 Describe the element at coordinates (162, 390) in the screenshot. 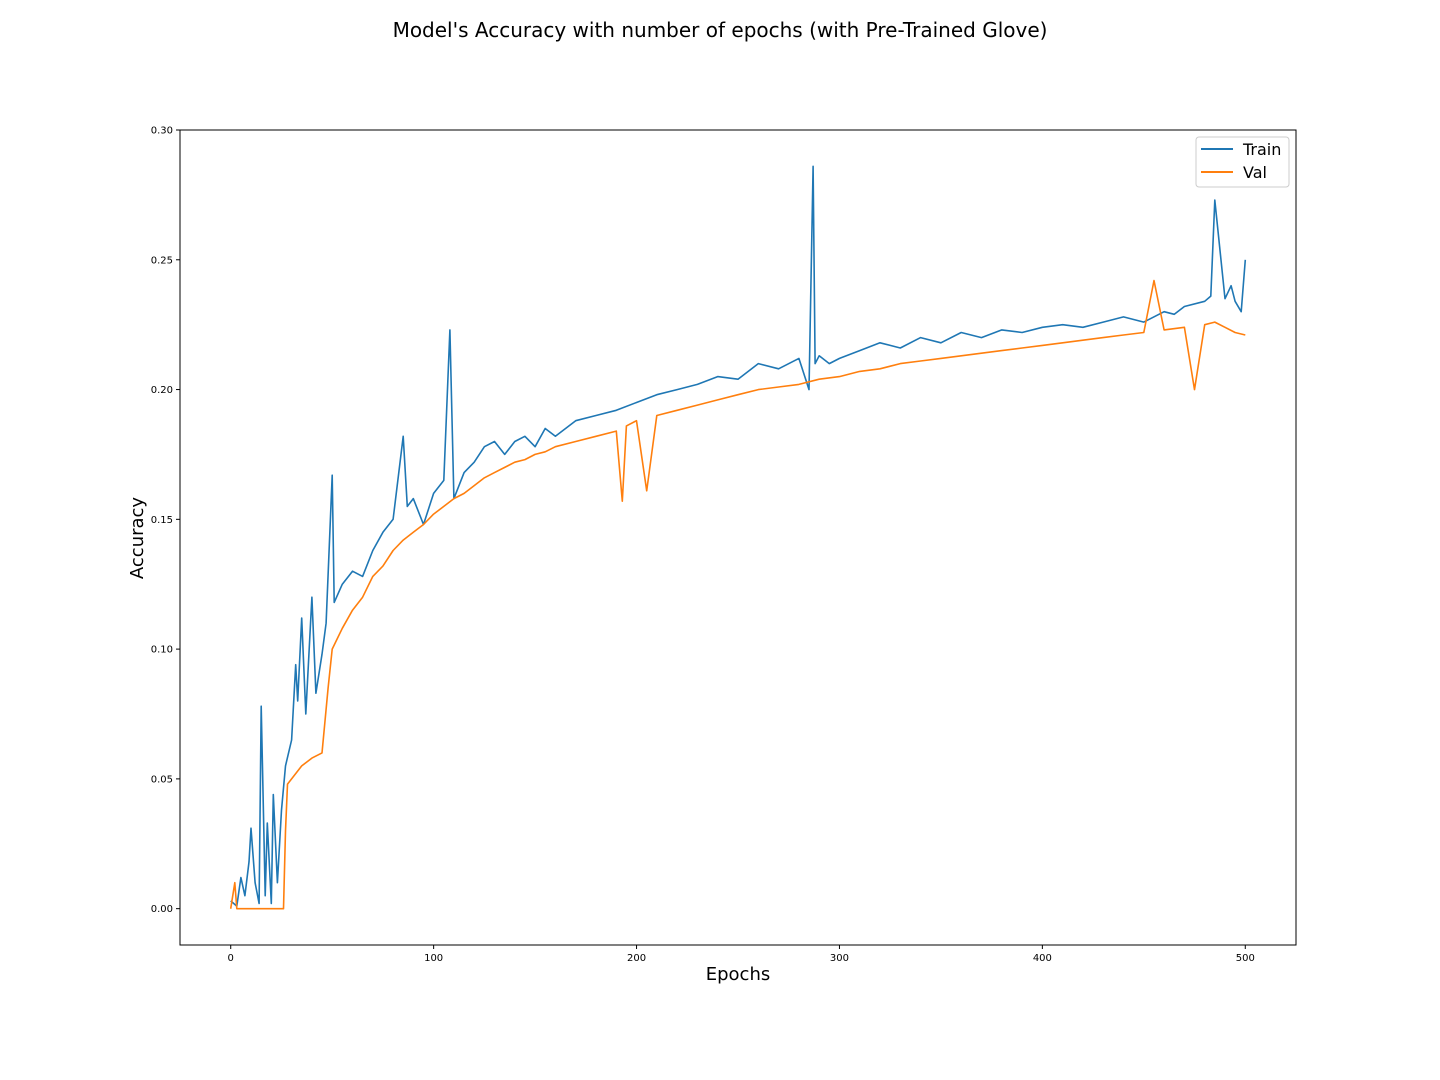

I see `y-tick-label: 0.20` at that location.